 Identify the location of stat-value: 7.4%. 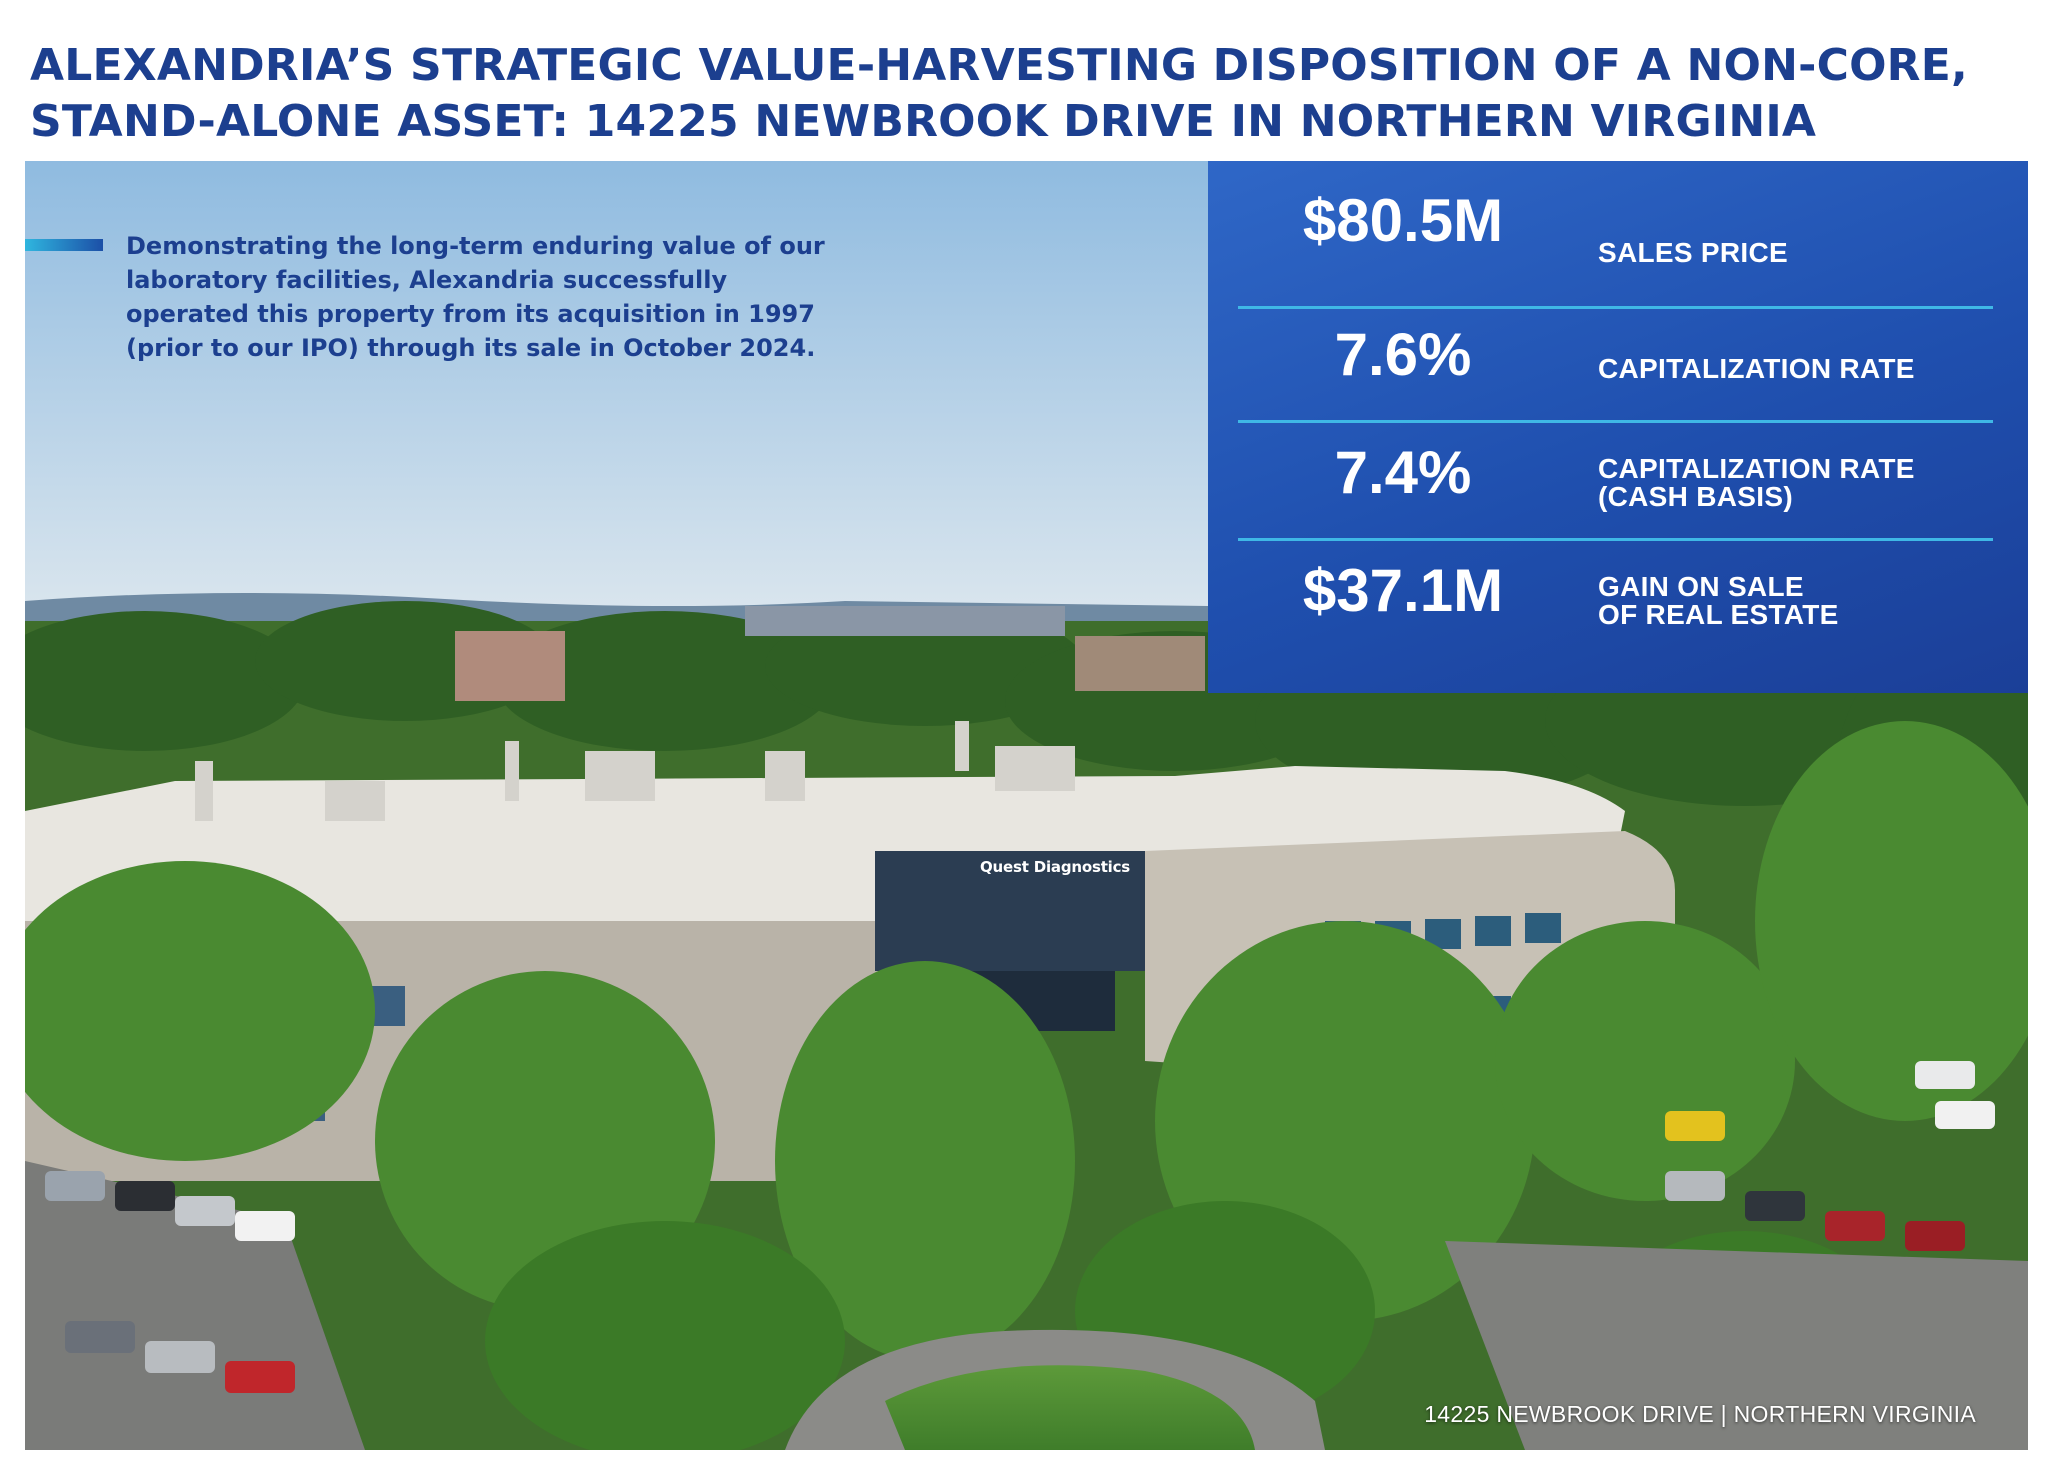
(1403, 472).